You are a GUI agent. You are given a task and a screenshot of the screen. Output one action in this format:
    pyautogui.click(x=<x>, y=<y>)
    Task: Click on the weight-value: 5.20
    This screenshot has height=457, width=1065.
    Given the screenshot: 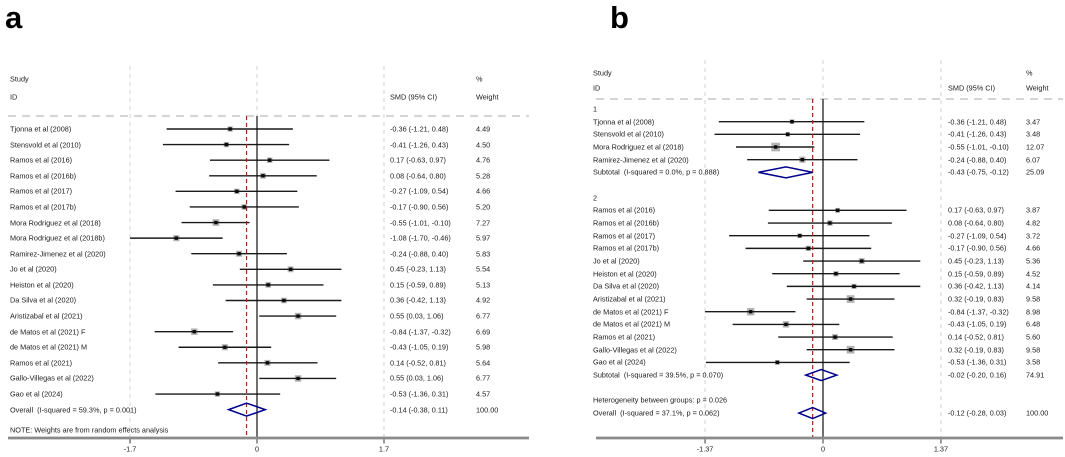 What is the action you would take?
    pyautogui.click(x=483, y=207)
    